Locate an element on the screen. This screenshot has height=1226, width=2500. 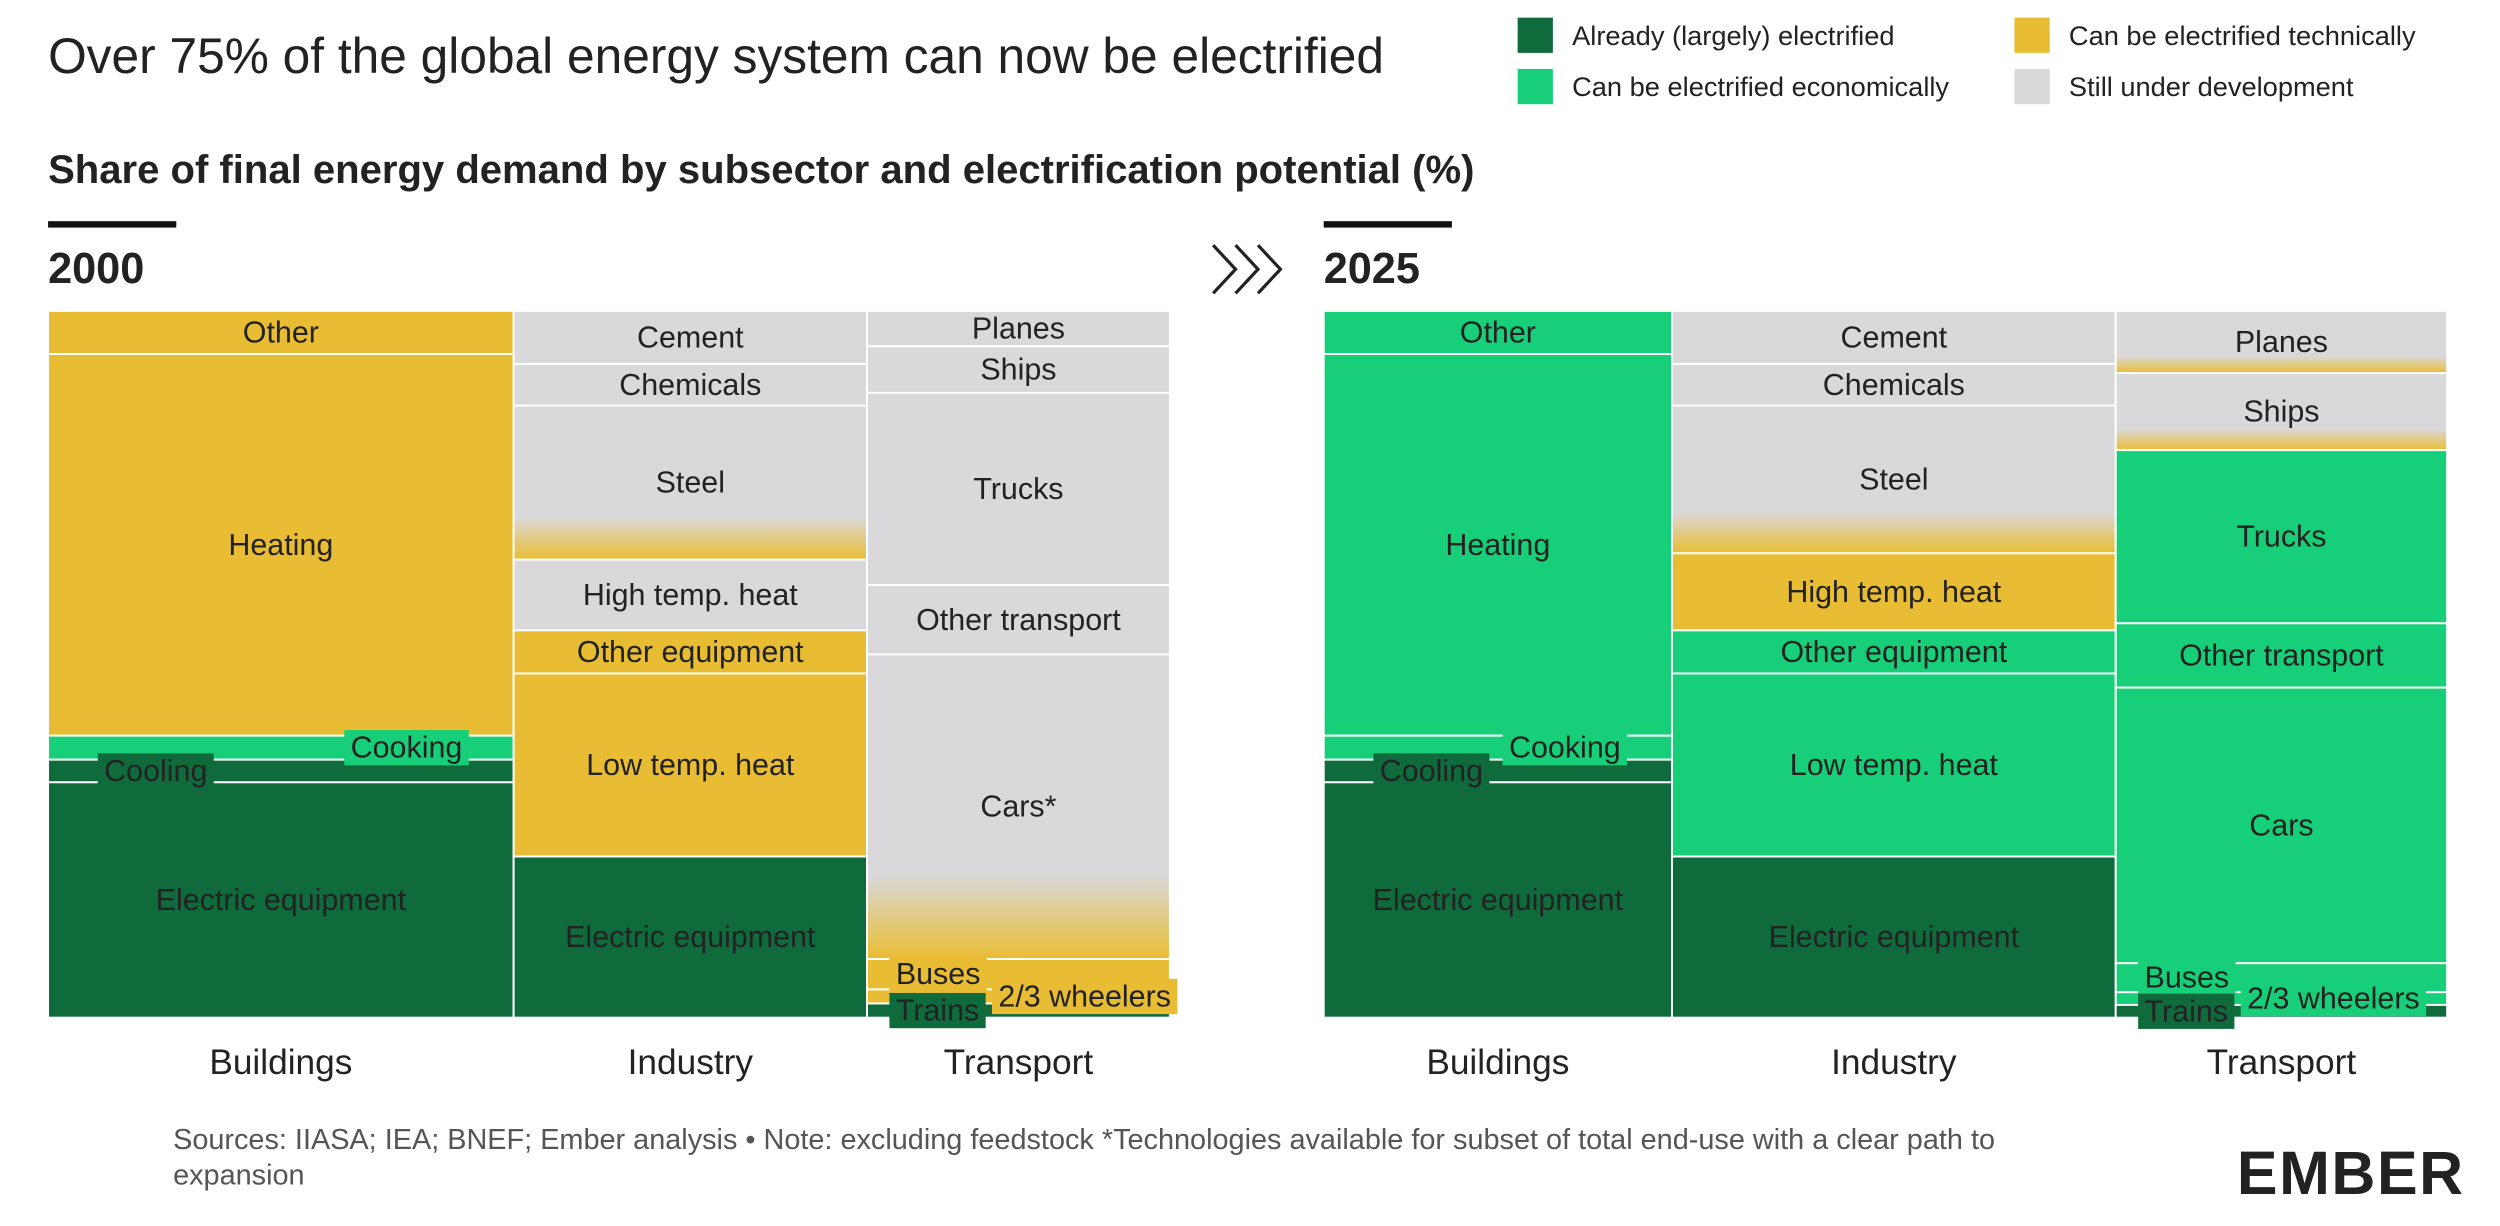
segment-label: Cars is located at coordinates (2281, 825).